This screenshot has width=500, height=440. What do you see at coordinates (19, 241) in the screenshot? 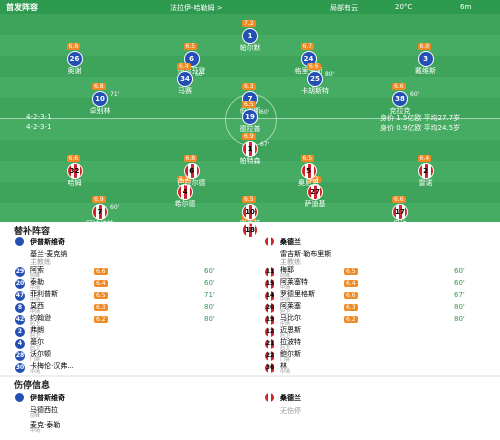
I see `team-badge` at bounding box center [19, 241].